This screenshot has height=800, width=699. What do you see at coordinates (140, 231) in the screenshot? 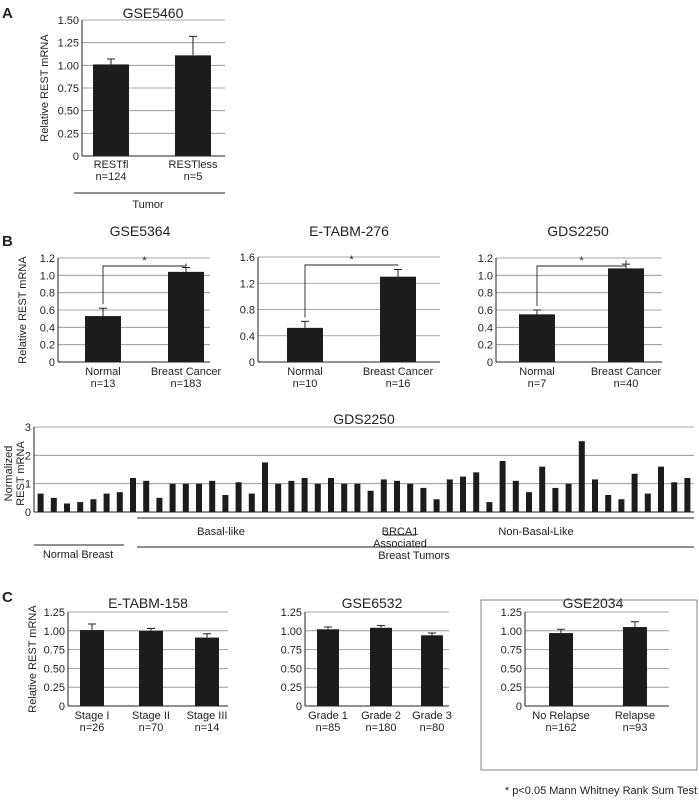
I see `chart-title: GSE5364` at bounding box center [140, 231].